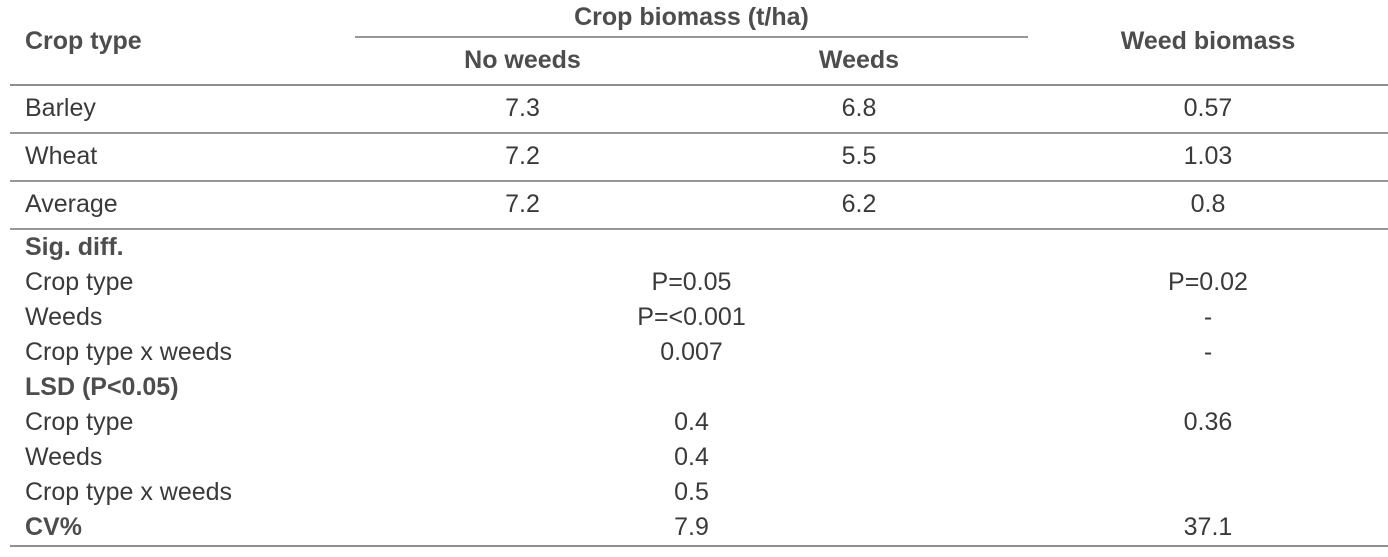 This screenshot has width=1388, height=557. Describe the element at coordinates (182, 157) in the screenshot. I see `cell-crop-label: Wheat` at that location.